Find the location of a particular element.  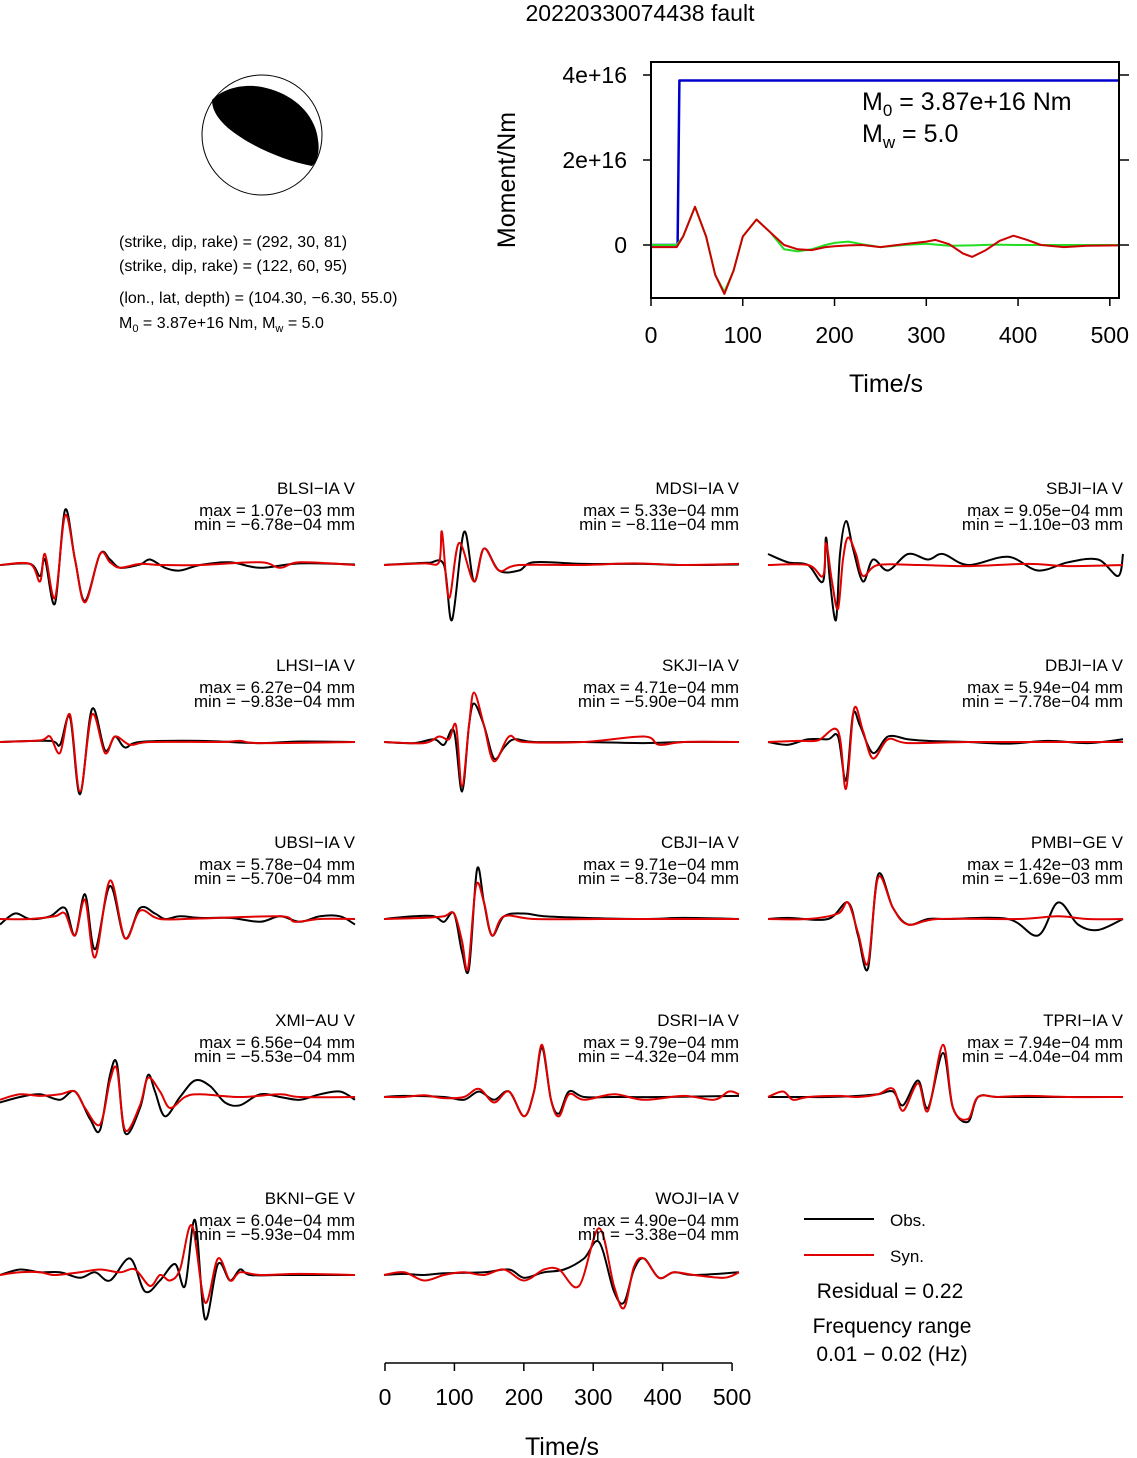

moment-xtick-label: 500 is located at coordinates (1110, 335).